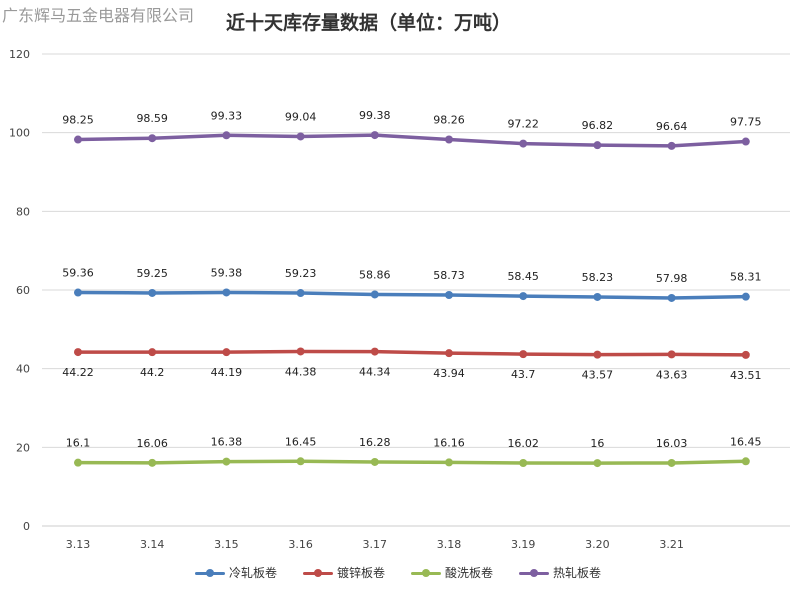  What do you see at coordinates (449, 275) in the screenshot?
I see `data-label: 58.73` at bounding box center [449, 275].